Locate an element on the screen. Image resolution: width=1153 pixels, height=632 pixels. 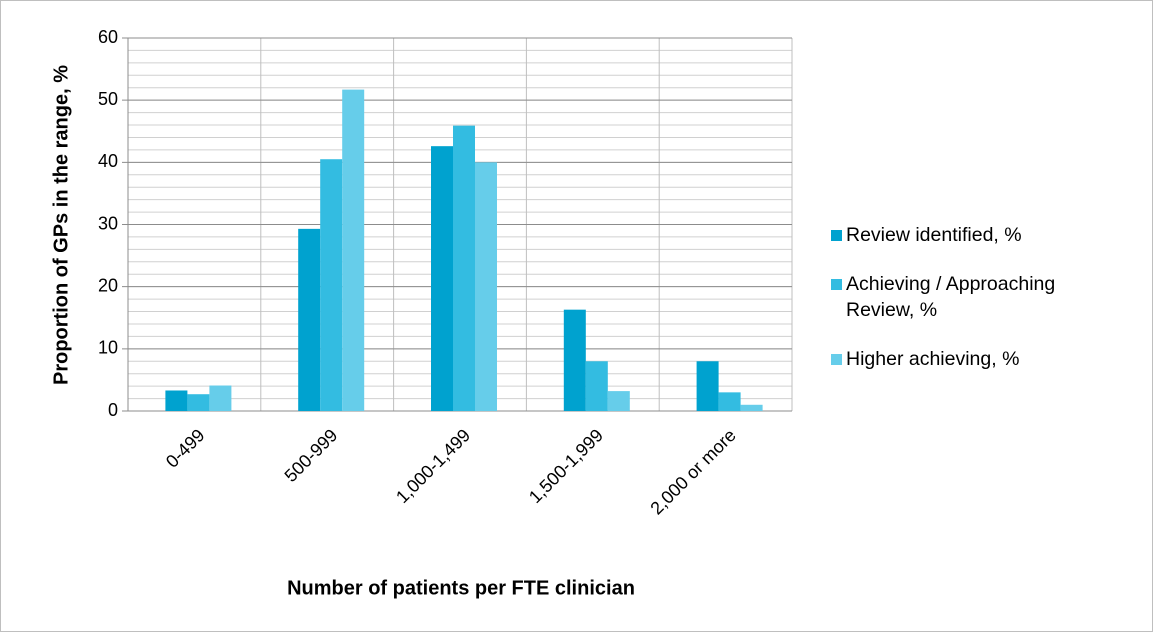
legend-label: Achieving / Approaching Review, % is located at coordinates (951, 297).